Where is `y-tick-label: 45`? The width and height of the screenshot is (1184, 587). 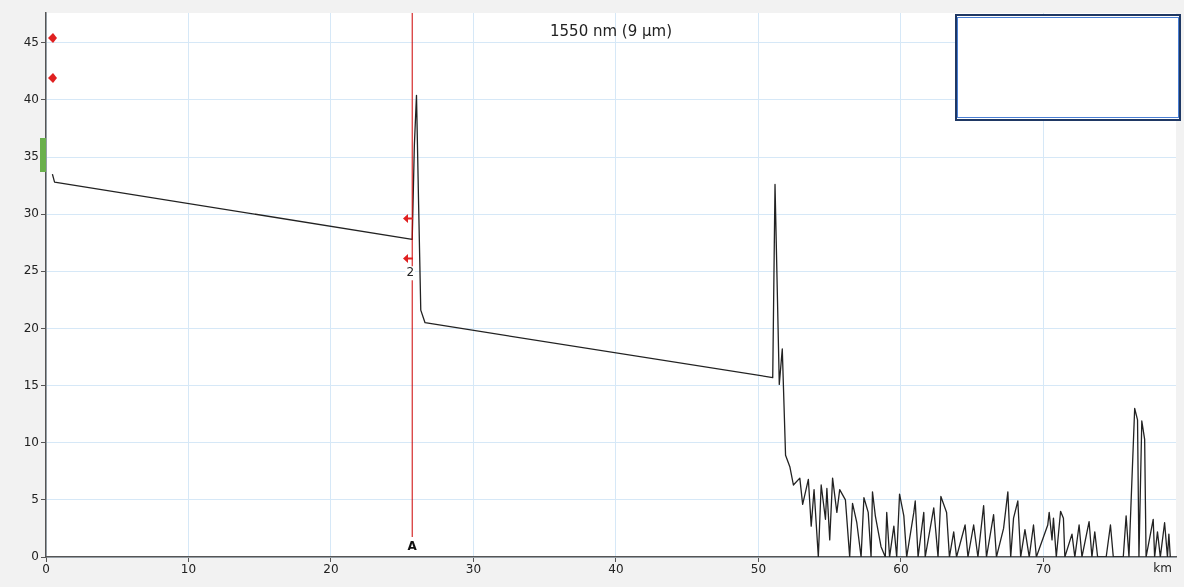
y-tick-label: 45 is located at coordinates (31, 41).